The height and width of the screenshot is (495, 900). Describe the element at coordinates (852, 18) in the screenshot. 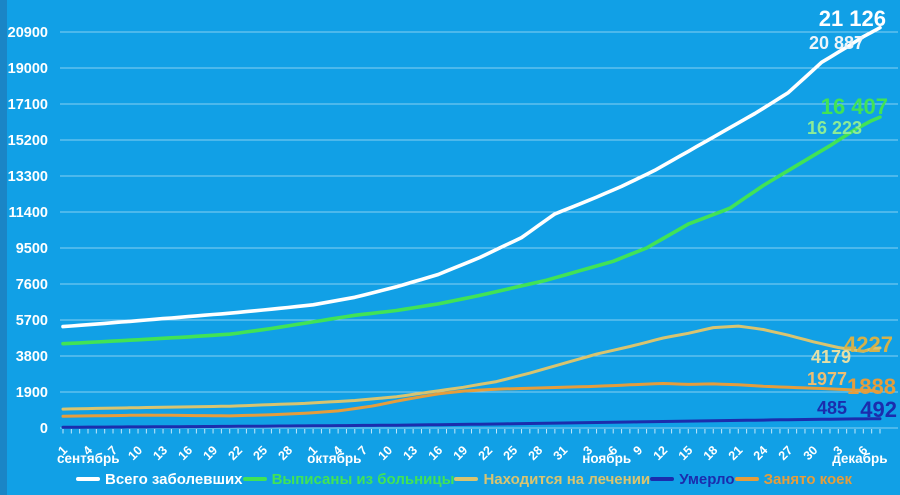

I see `series-last-value-label: 21 126` at that location.